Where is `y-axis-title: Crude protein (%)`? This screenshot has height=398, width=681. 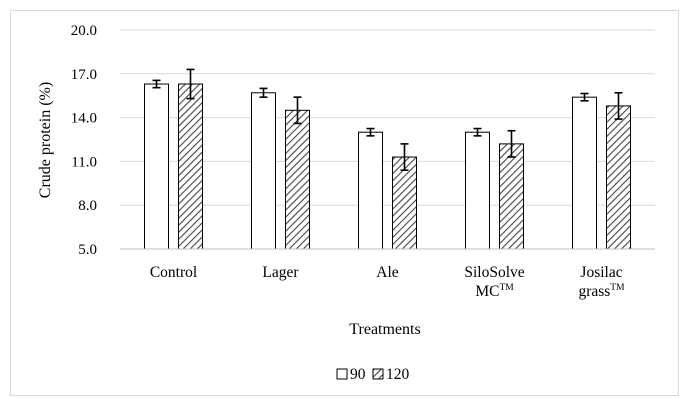 y-axis-title: Crude protein (%) is located at coordinates (45, 140).